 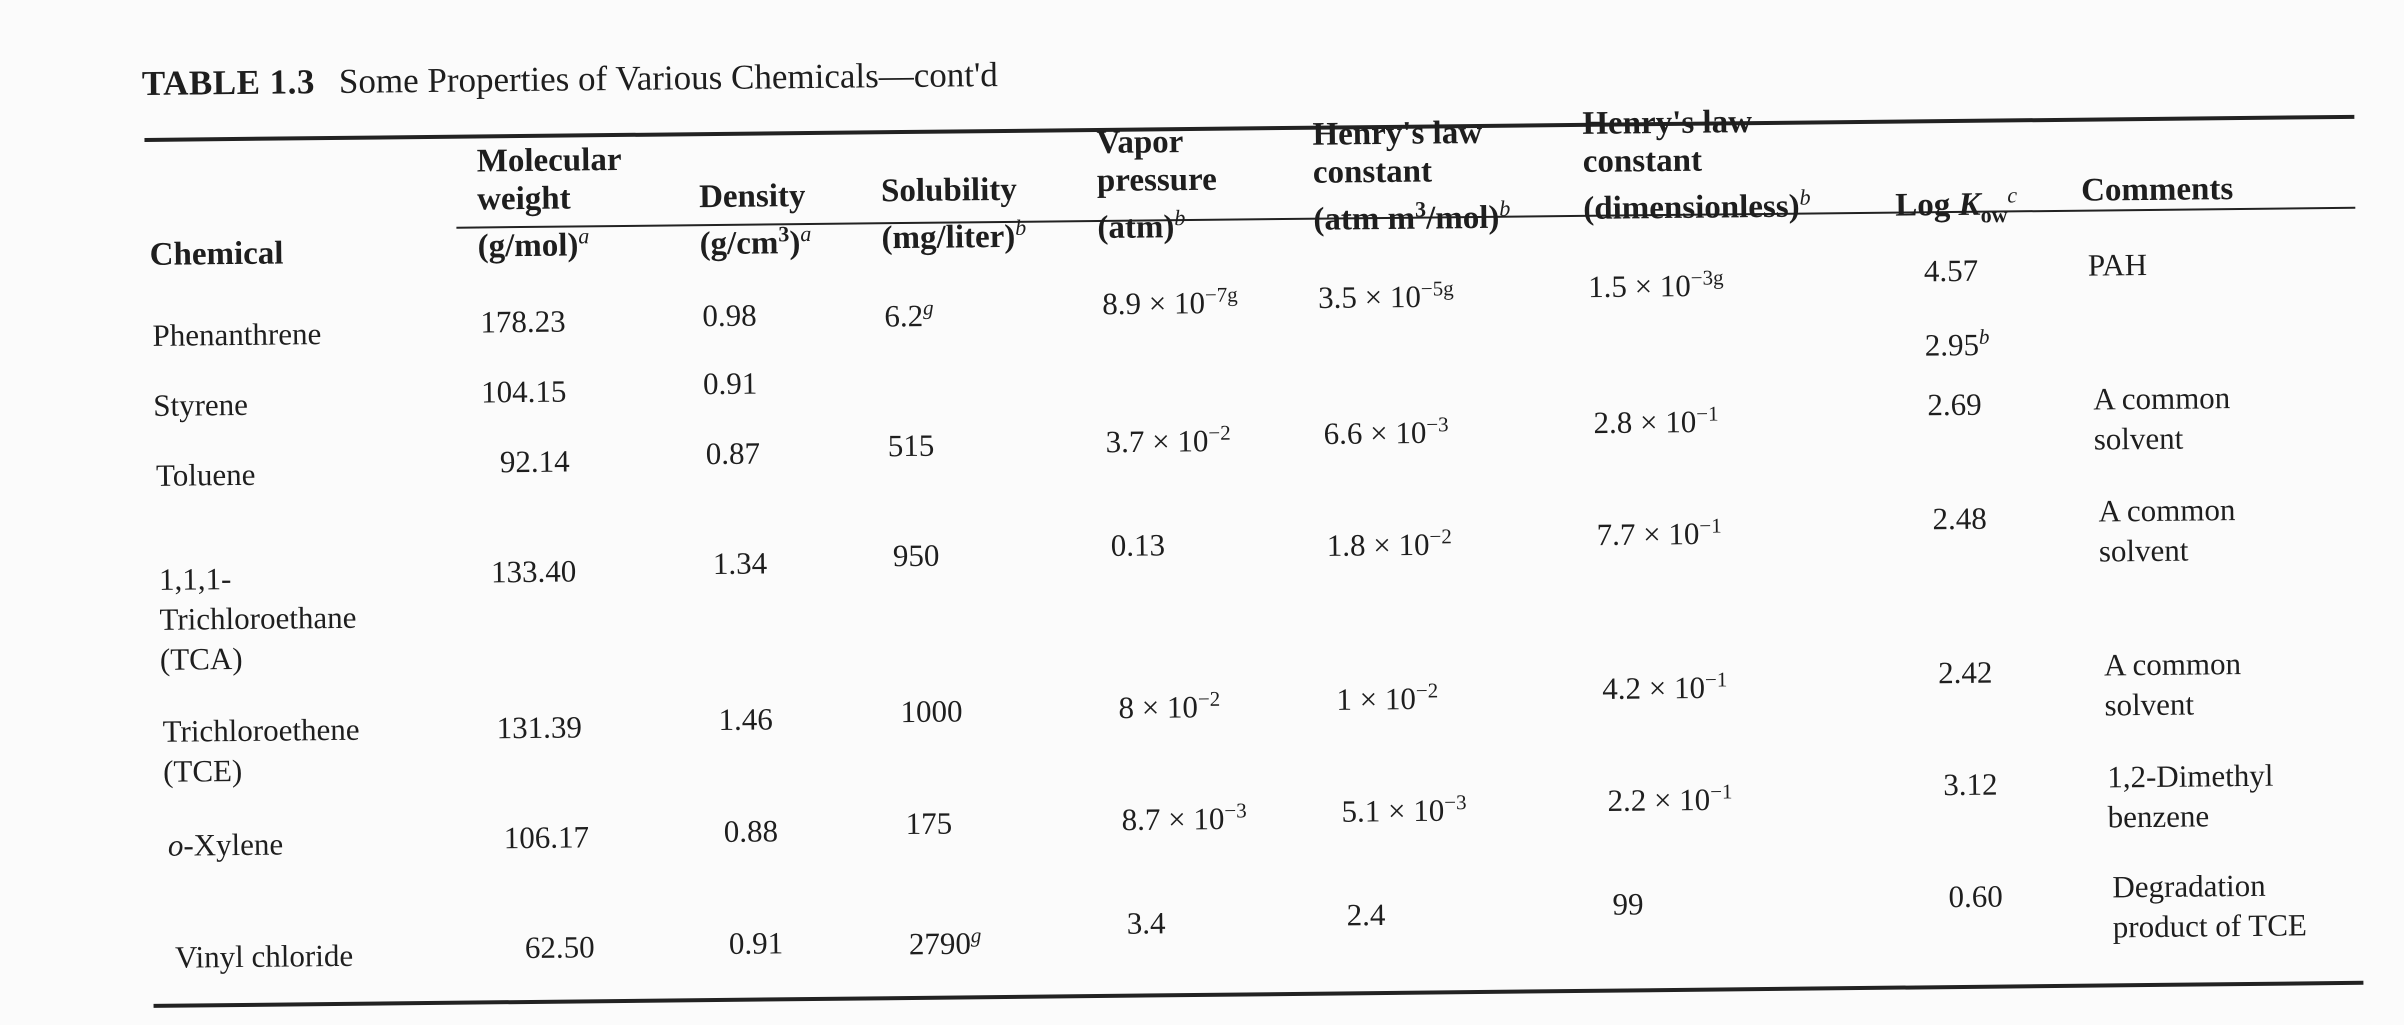 What do you see at coordinates (264, 956) in the screenshot?
I see `cell-chemical: Vinyl chloride` at bounding box center [264, 956].